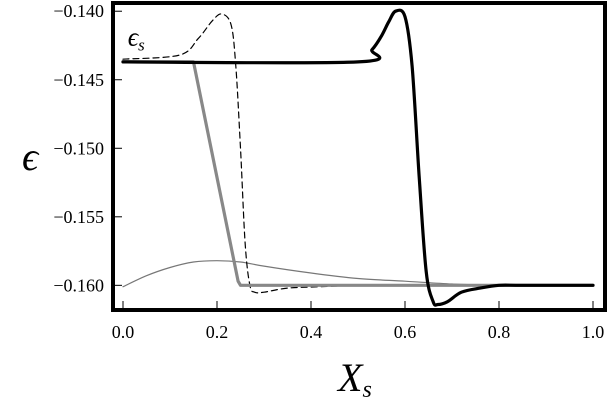  Describe the element at coordinates (366, 389) in the screenshot. I see `x-axis-label-sub: s` at that location.